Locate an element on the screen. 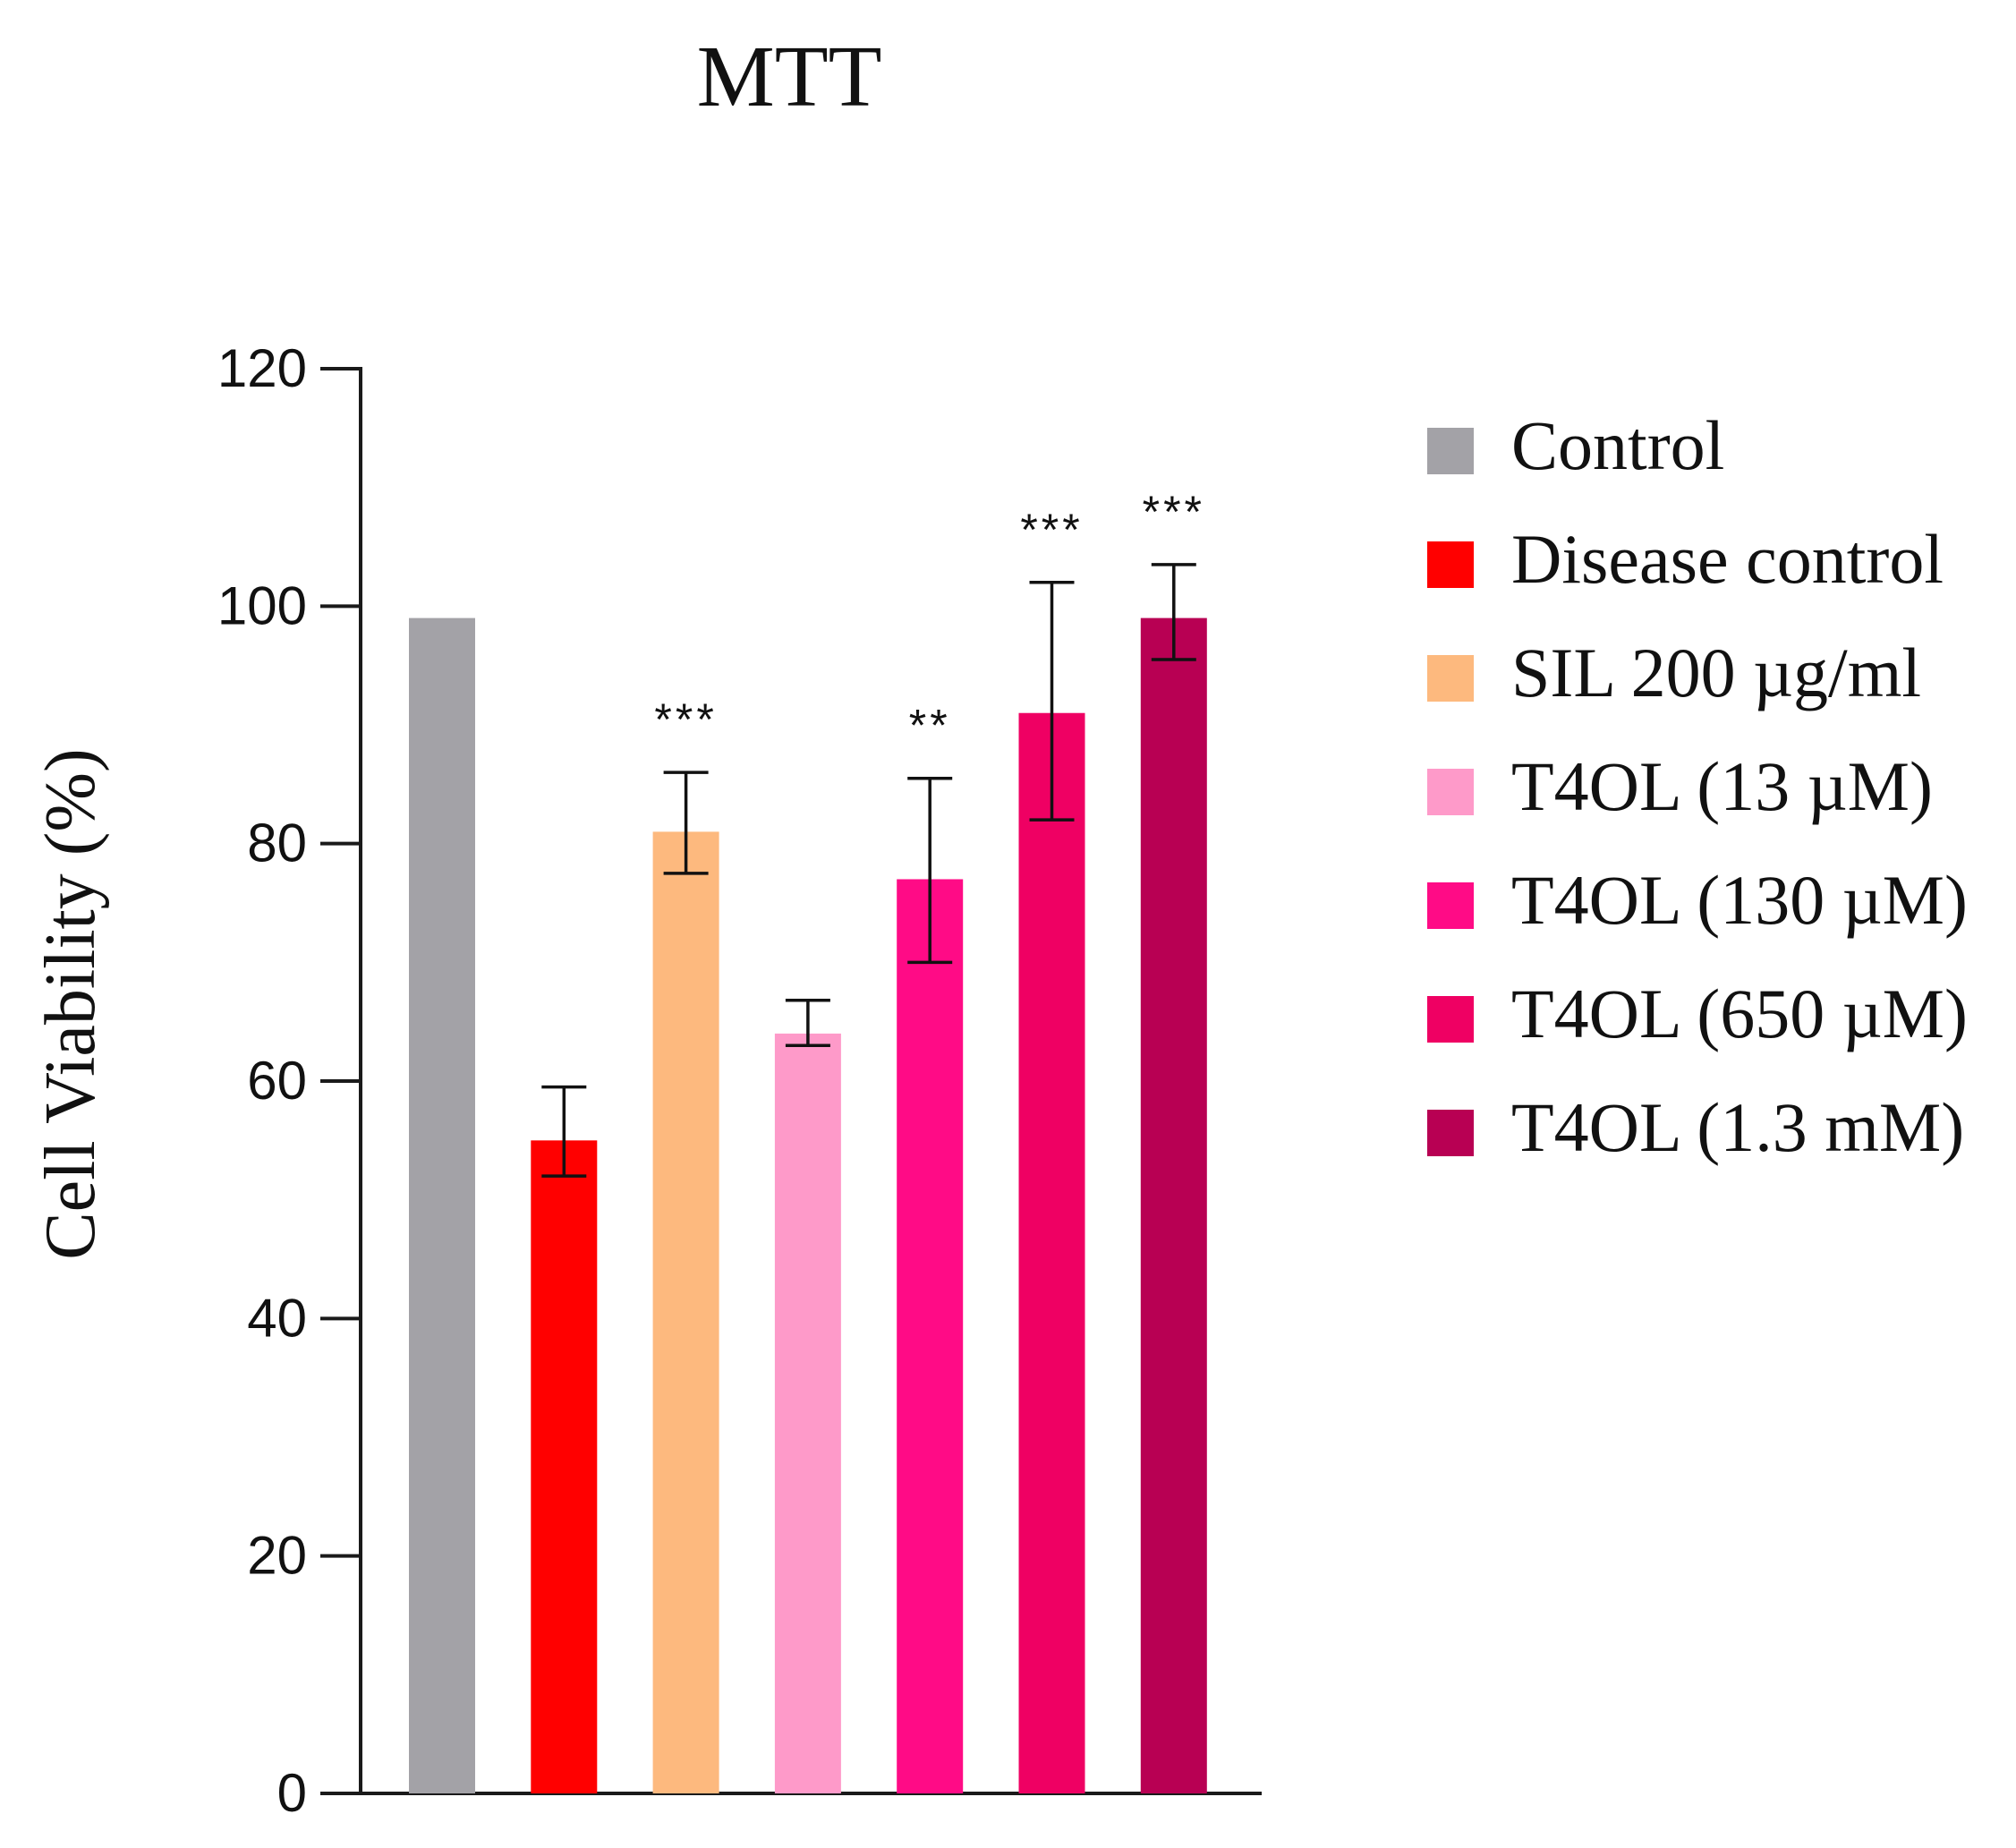 The height and width of the screenshot is (1848, 2016). legend-item: T4OL (650 µM) is located at coordinates (1697, 1013).